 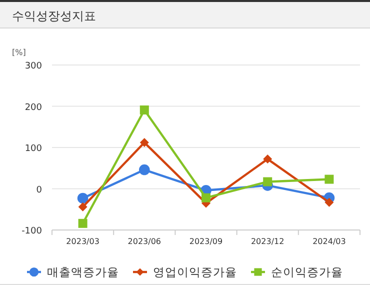 What do you see at coordinates (307, 272) in the screenshot?
I see `legend-label: 순이익증가율` at bounding box center [307, 272].